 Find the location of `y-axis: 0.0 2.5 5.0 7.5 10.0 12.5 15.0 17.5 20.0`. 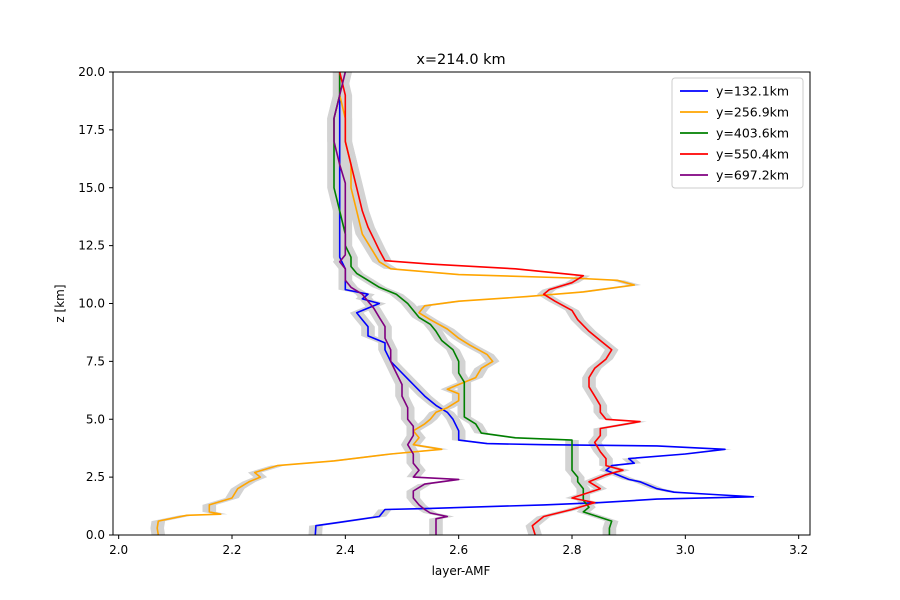

y-axis: 0.0 2.5 5.0 7.5 10.0 12.5 15.0 17.5 20.0 is located at coordinates (95, 303).